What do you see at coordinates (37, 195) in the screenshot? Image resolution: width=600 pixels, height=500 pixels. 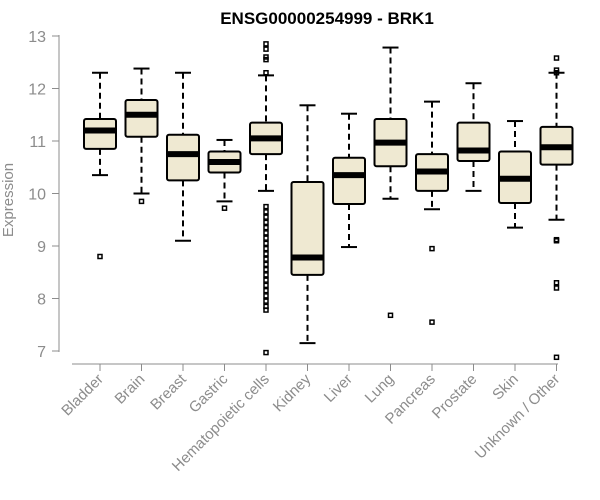 I see `y-tick-label: 10` at bounding box center [37, 195].